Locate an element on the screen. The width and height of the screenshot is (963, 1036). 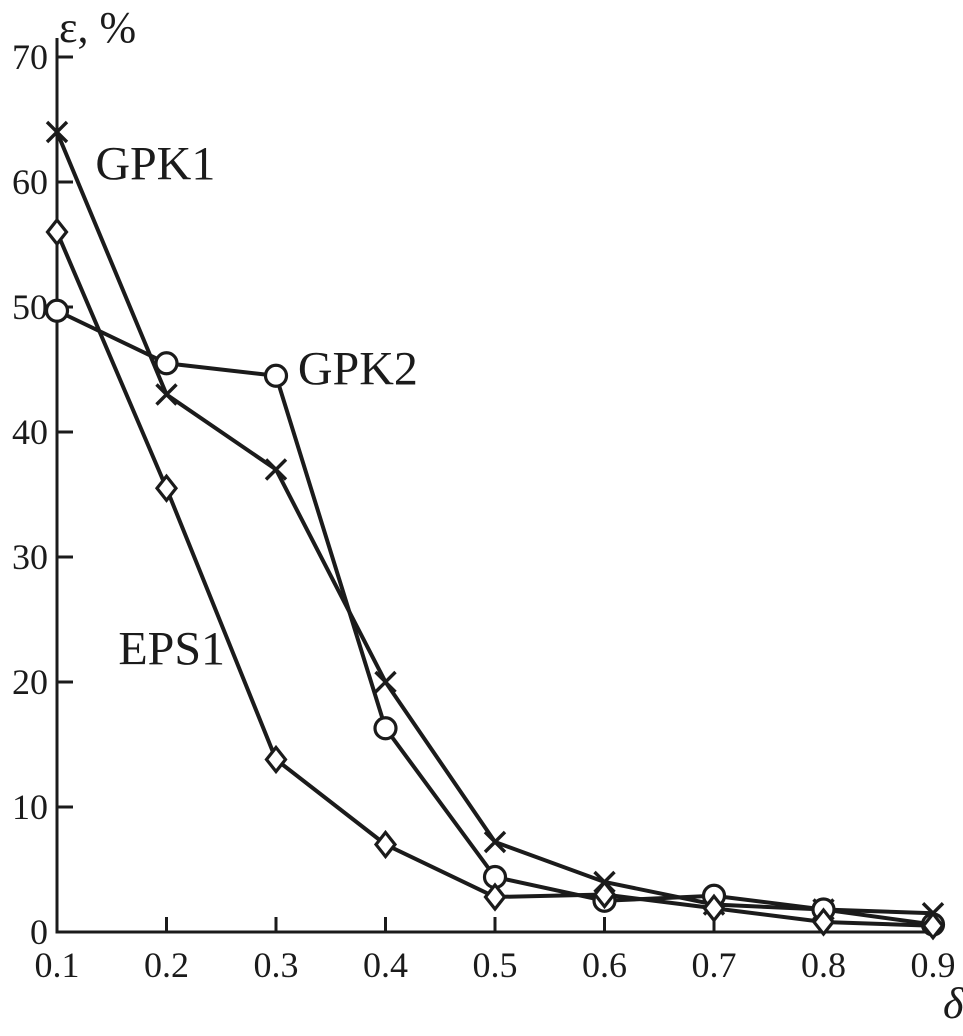
y-tick-label: 60 is located at coordinates (30, 182).